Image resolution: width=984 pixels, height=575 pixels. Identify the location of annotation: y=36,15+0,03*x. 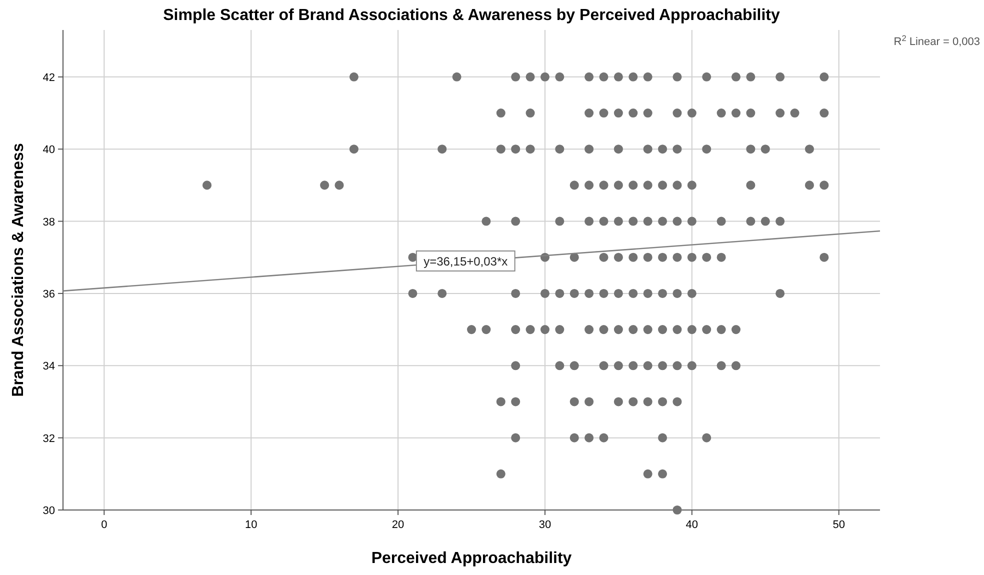
(466, 261).